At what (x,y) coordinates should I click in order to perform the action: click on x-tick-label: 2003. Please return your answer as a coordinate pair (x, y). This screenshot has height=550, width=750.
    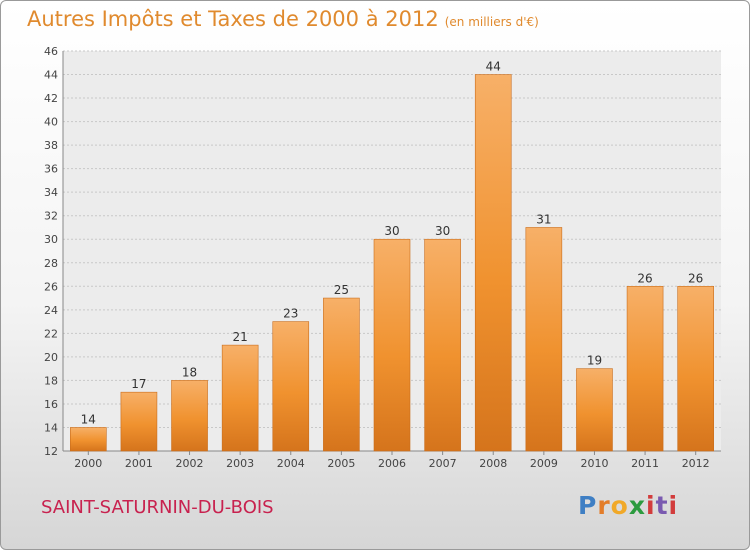
    Looking at the image, I should click on (240, 463).